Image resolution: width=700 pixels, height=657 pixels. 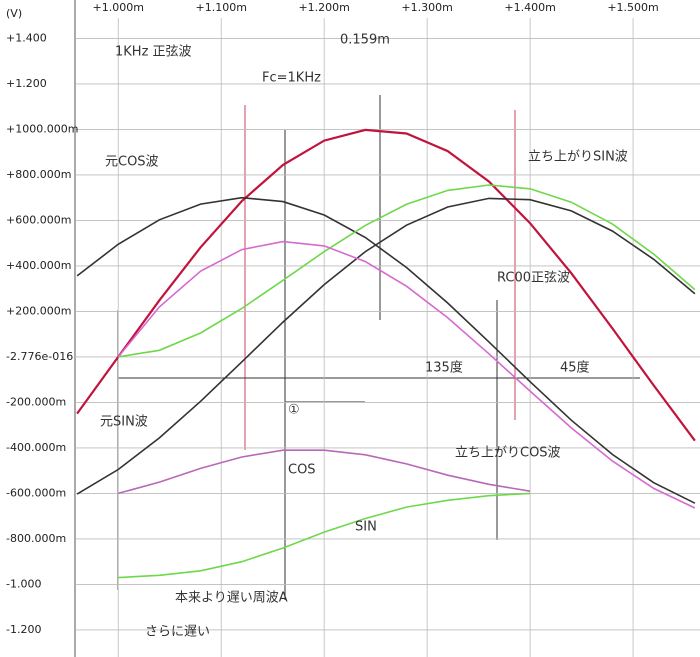 What do you see at coordinates (153, 52) in the screenshot?
I see `annotation: 1KHz 正弦波` at bounding box center [153, 52].